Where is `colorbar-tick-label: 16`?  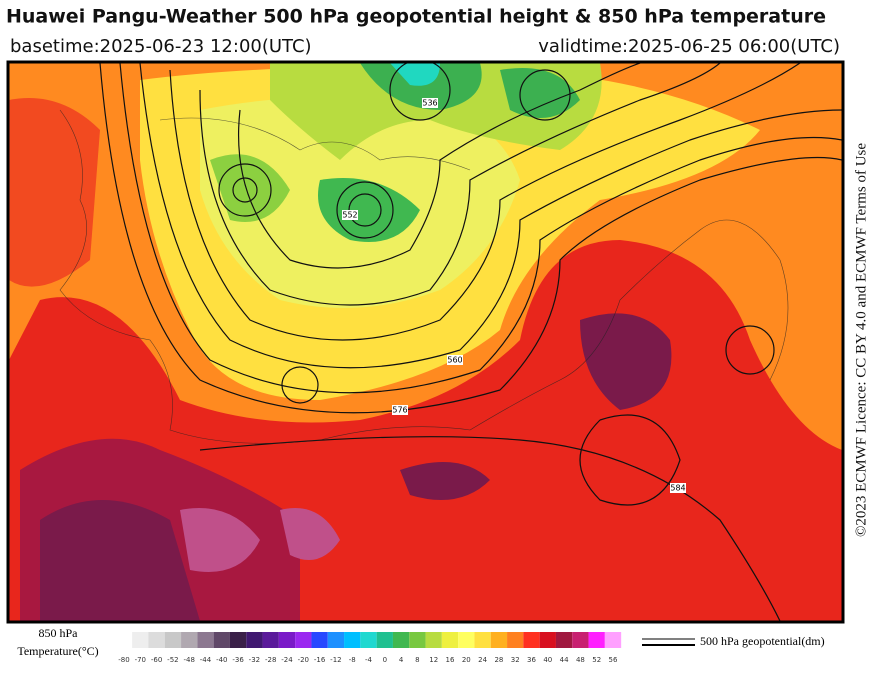 colorbar-tick-label: 16 is located at coordinates (450, 660).